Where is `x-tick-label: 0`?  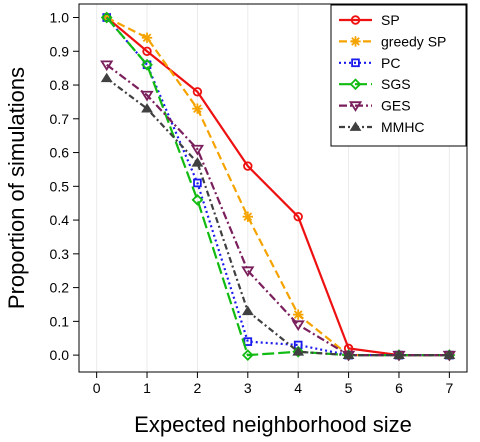
x-tick-label: 0 is located at coordinates (97, 388).